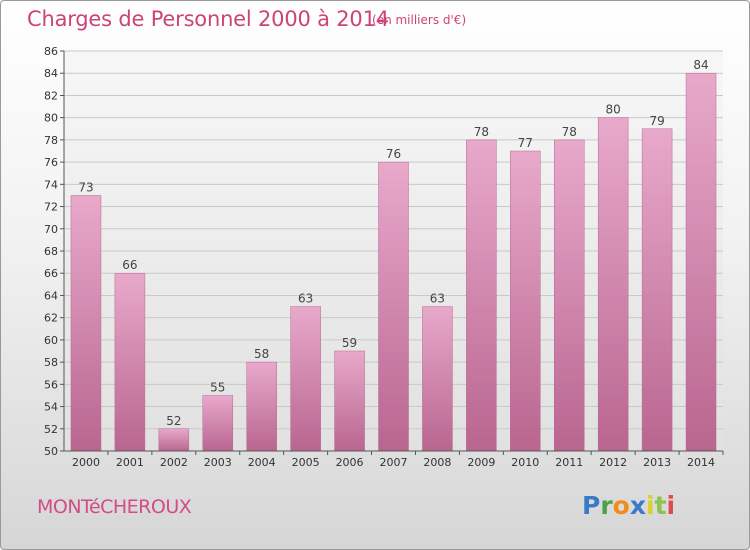  I want to click on bar-2007, so click(393, 306).